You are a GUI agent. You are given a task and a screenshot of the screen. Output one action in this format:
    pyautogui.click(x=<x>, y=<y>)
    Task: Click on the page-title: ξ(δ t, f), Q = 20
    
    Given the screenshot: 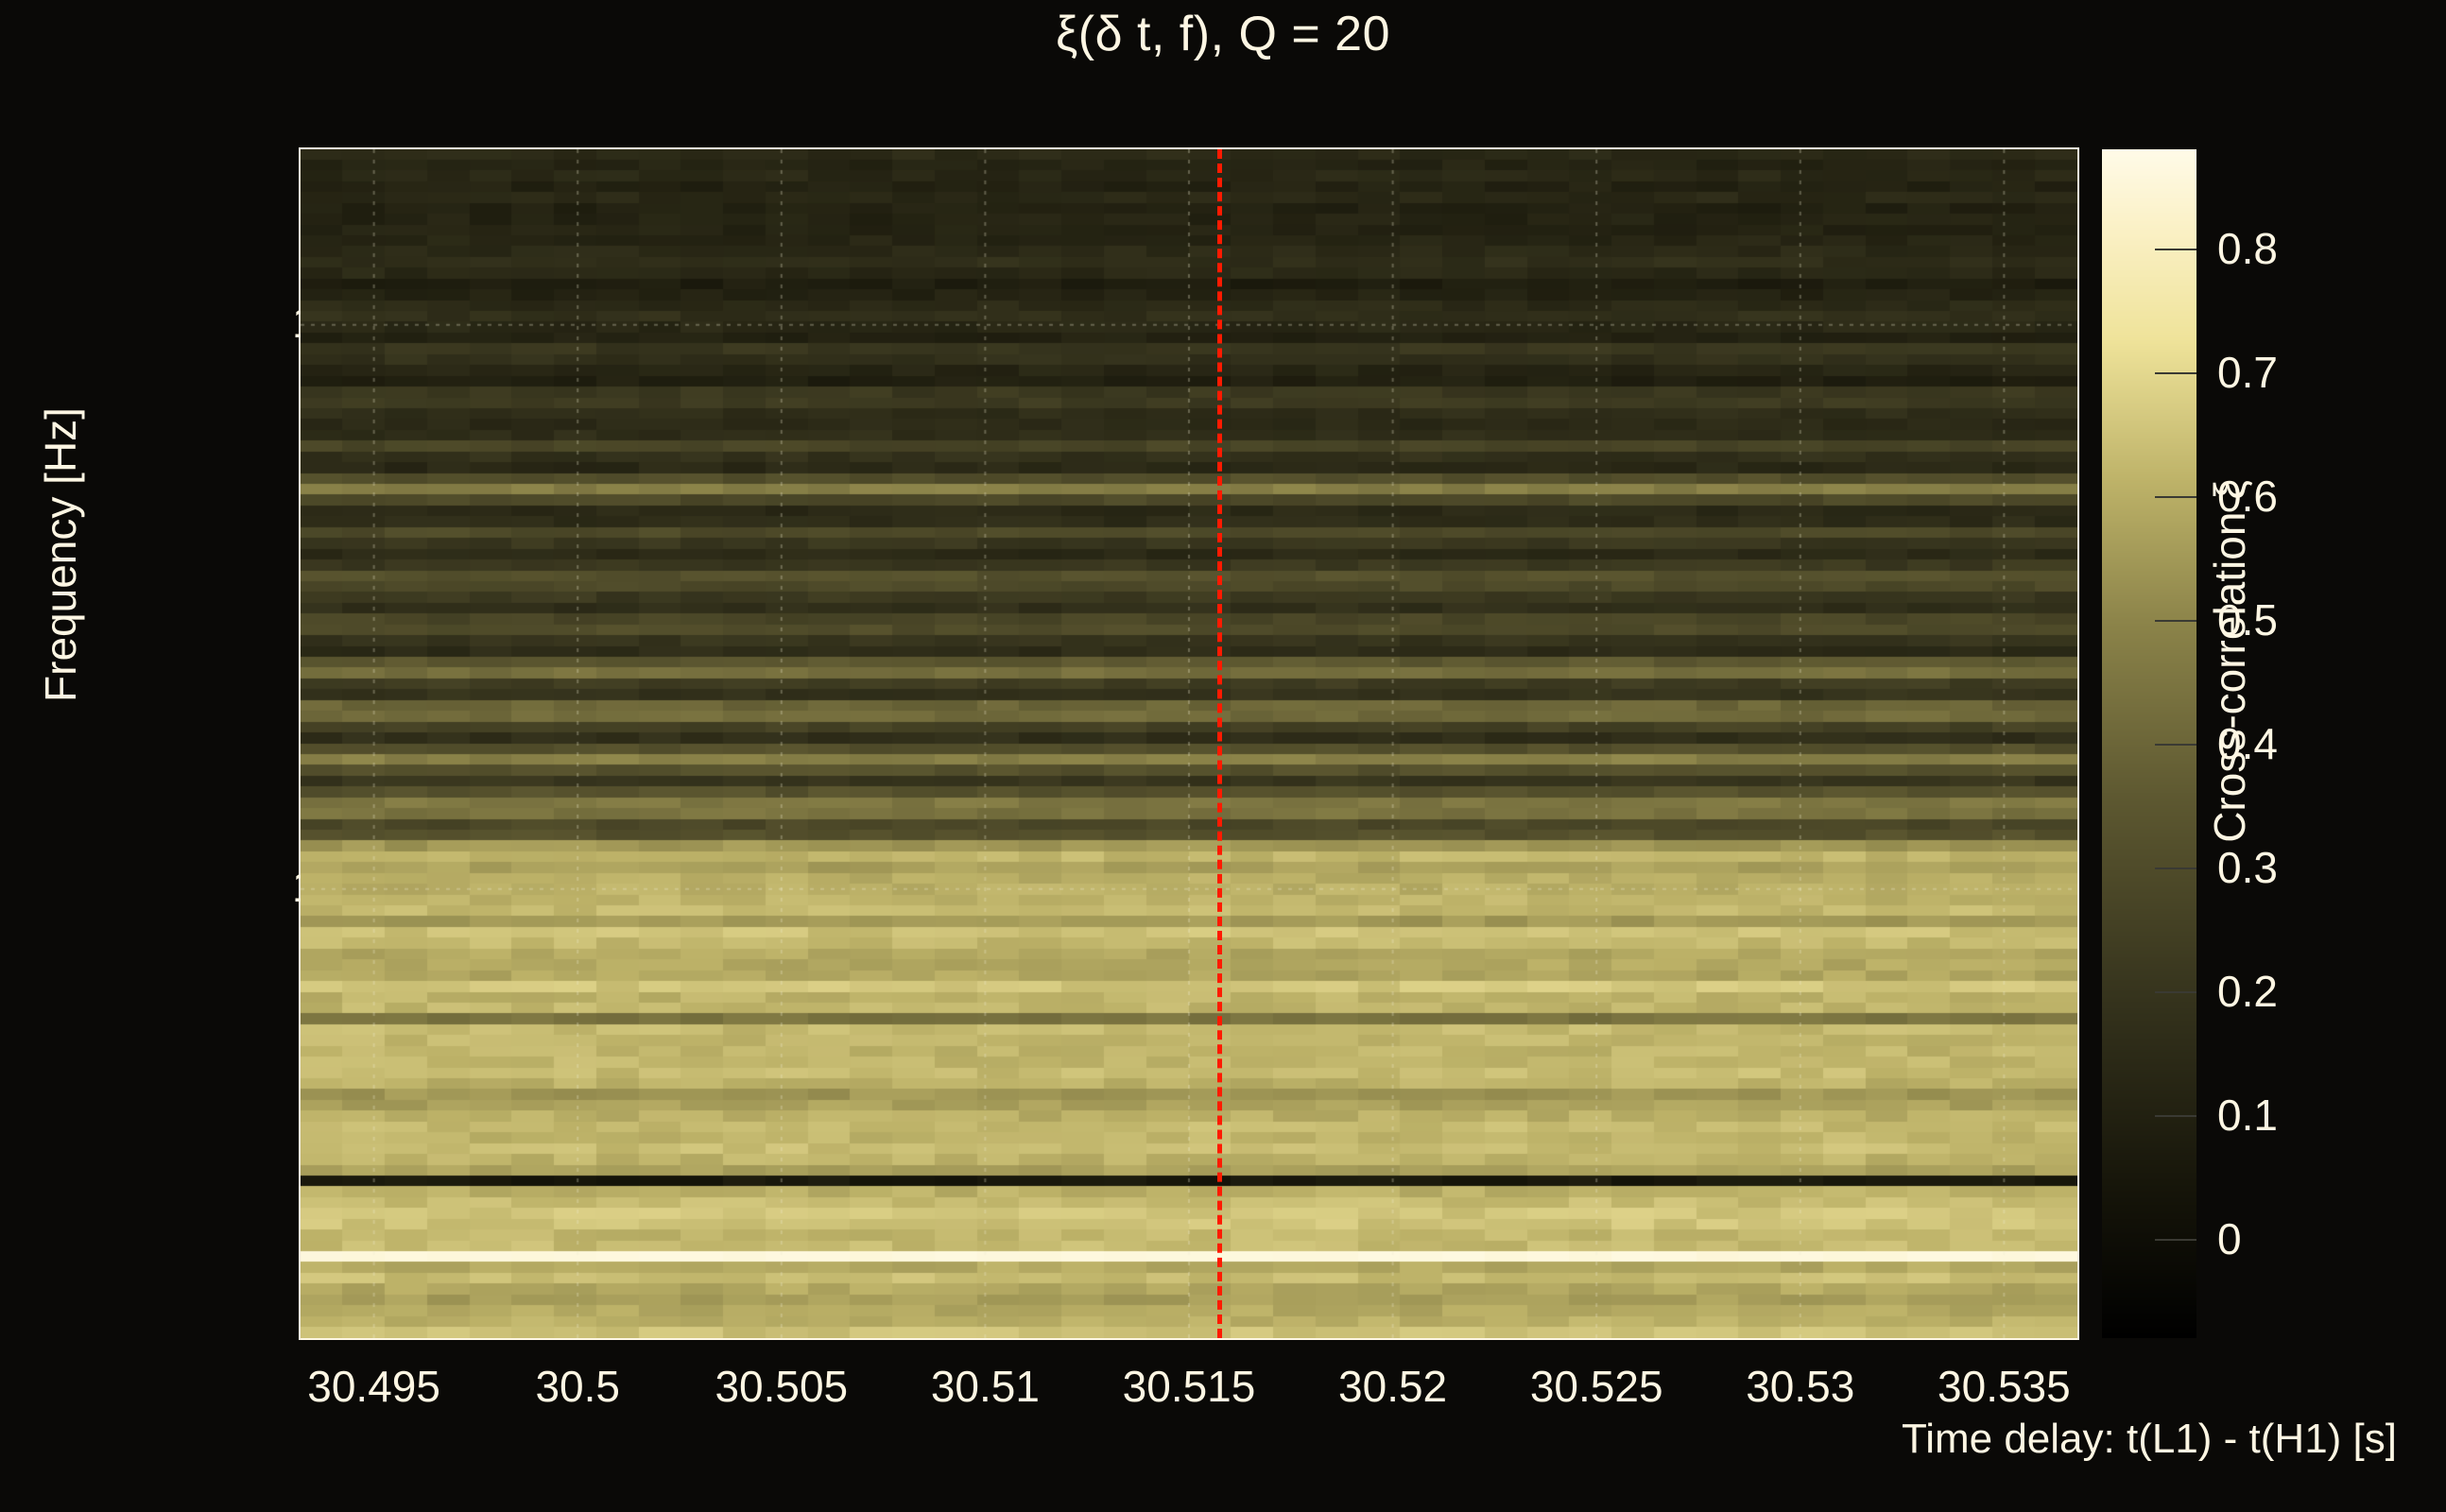 What is the action you would take?
    pyautogui.click(x=1223, y=34)
    